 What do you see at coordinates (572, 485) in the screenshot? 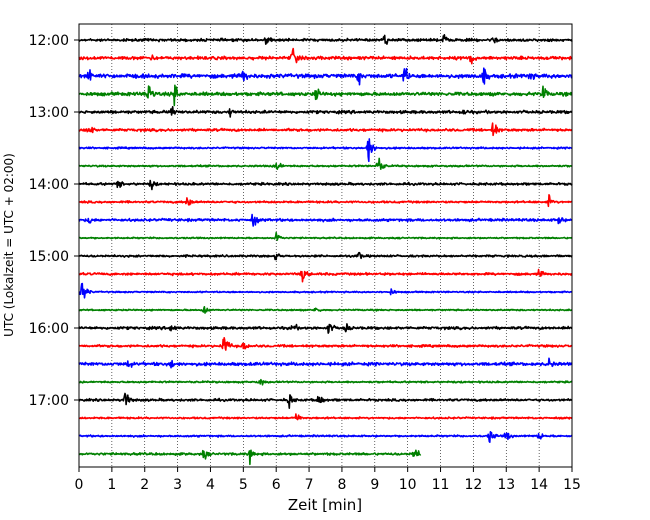
I see `x-tick-label: 15` at bounding box center [572, 485].